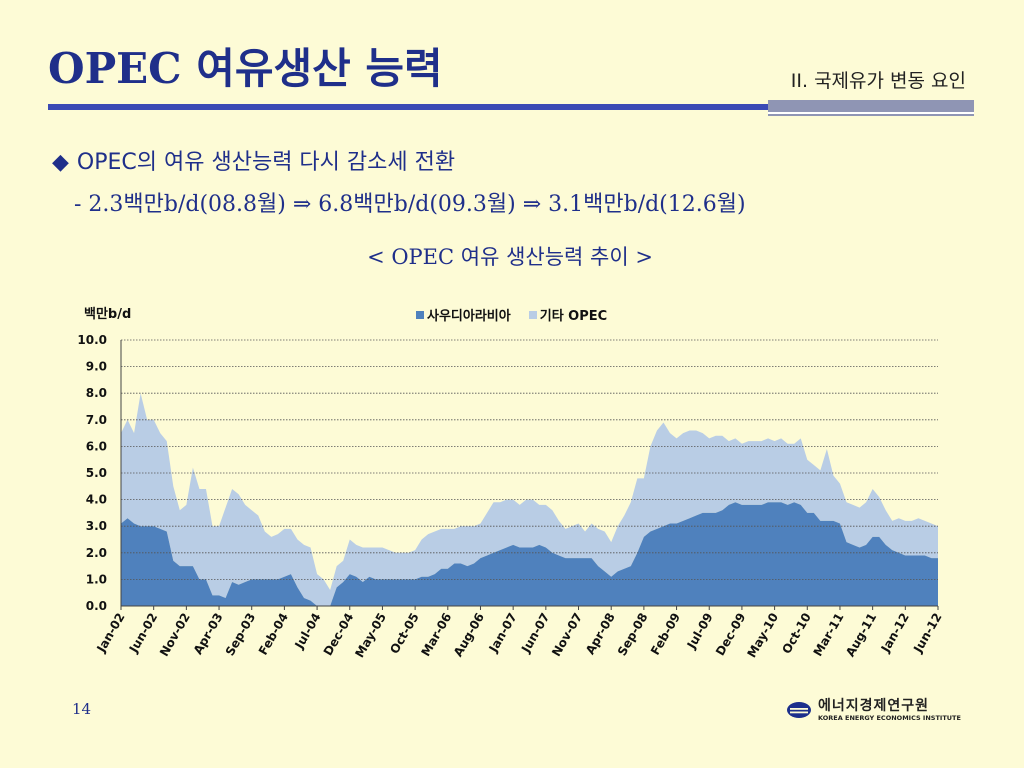 The width and height of the screenshot is (1024, 768). I want to click on x-tick-label: Jul-04, so click(308, 631).